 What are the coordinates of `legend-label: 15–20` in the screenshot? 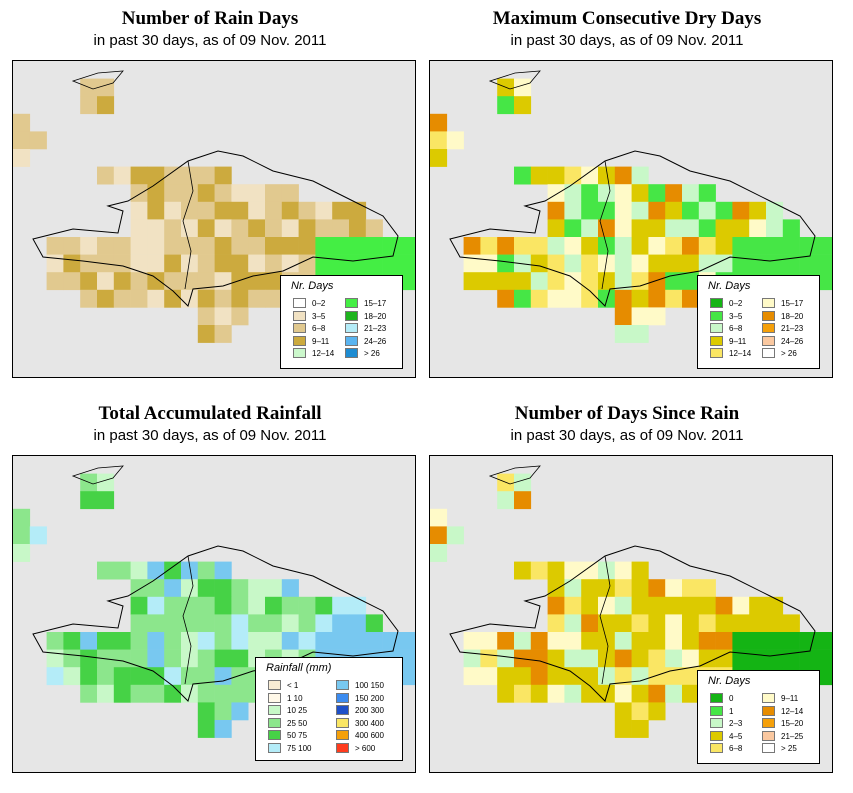 It's located at (792, 723).